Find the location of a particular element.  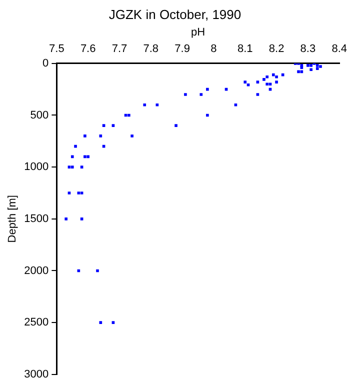

x-tick-label: 7.8 is located at coordinates (151, 48).